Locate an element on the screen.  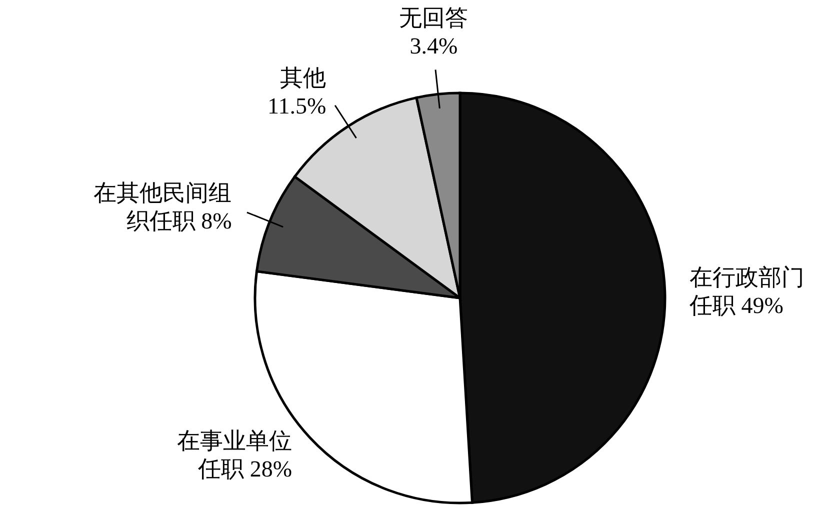
slice-label: 在行政部门任职 49% is located at coordinates (746, 291).